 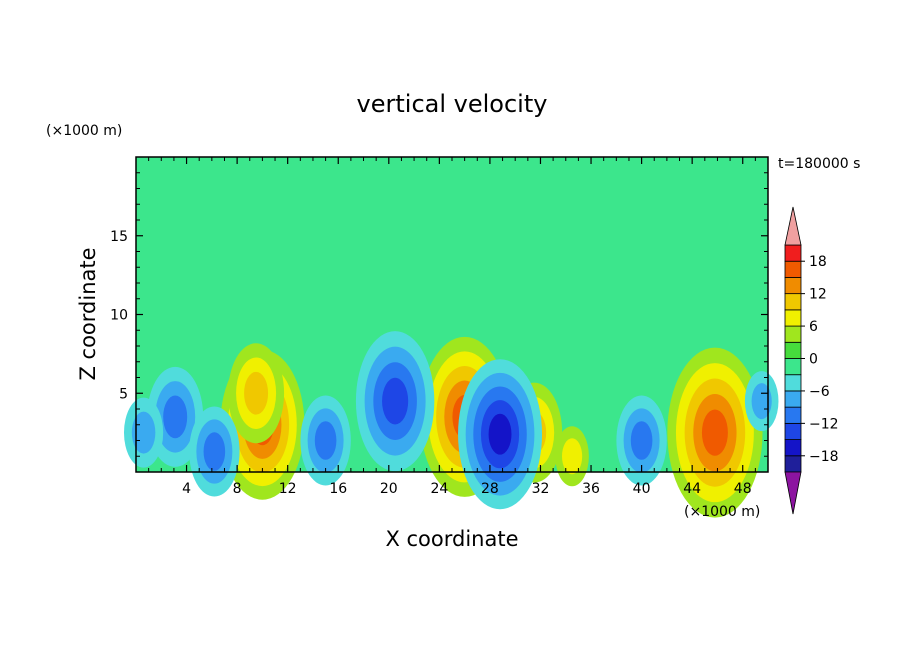 What do you see at coordinates (793, 493) in the screenshot?
I see `colorbar-under-arrow` at bounding box center [793, 493].